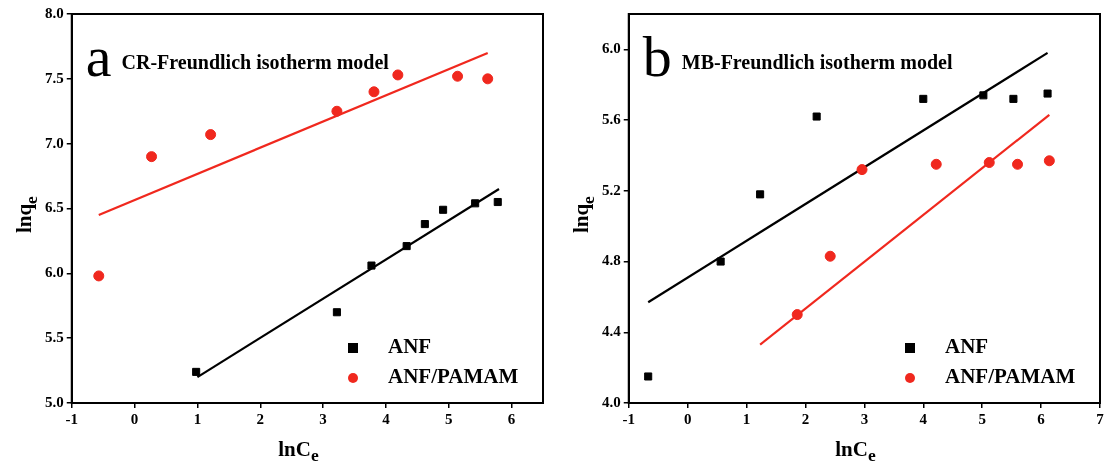  I want to click on y-tick-label: 8.0, so click(54, 12).